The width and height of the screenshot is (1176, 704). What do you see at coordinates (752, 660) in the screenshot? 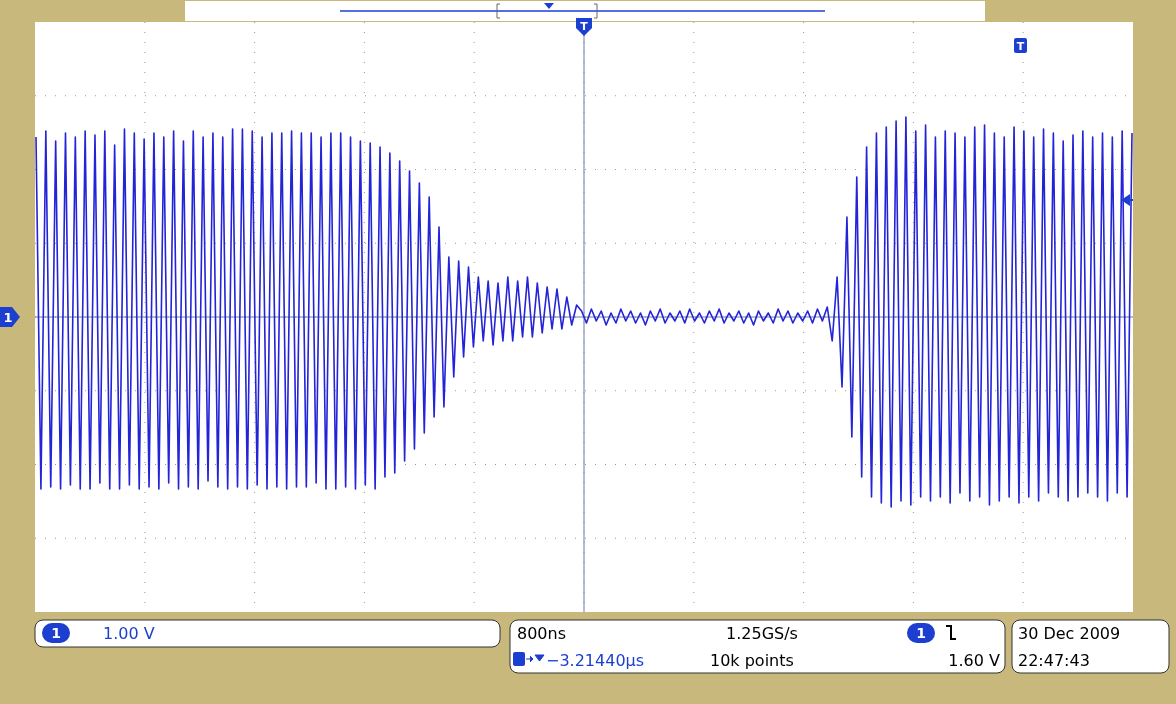
I see `text: 10k points` at bounding box center [752, 660].